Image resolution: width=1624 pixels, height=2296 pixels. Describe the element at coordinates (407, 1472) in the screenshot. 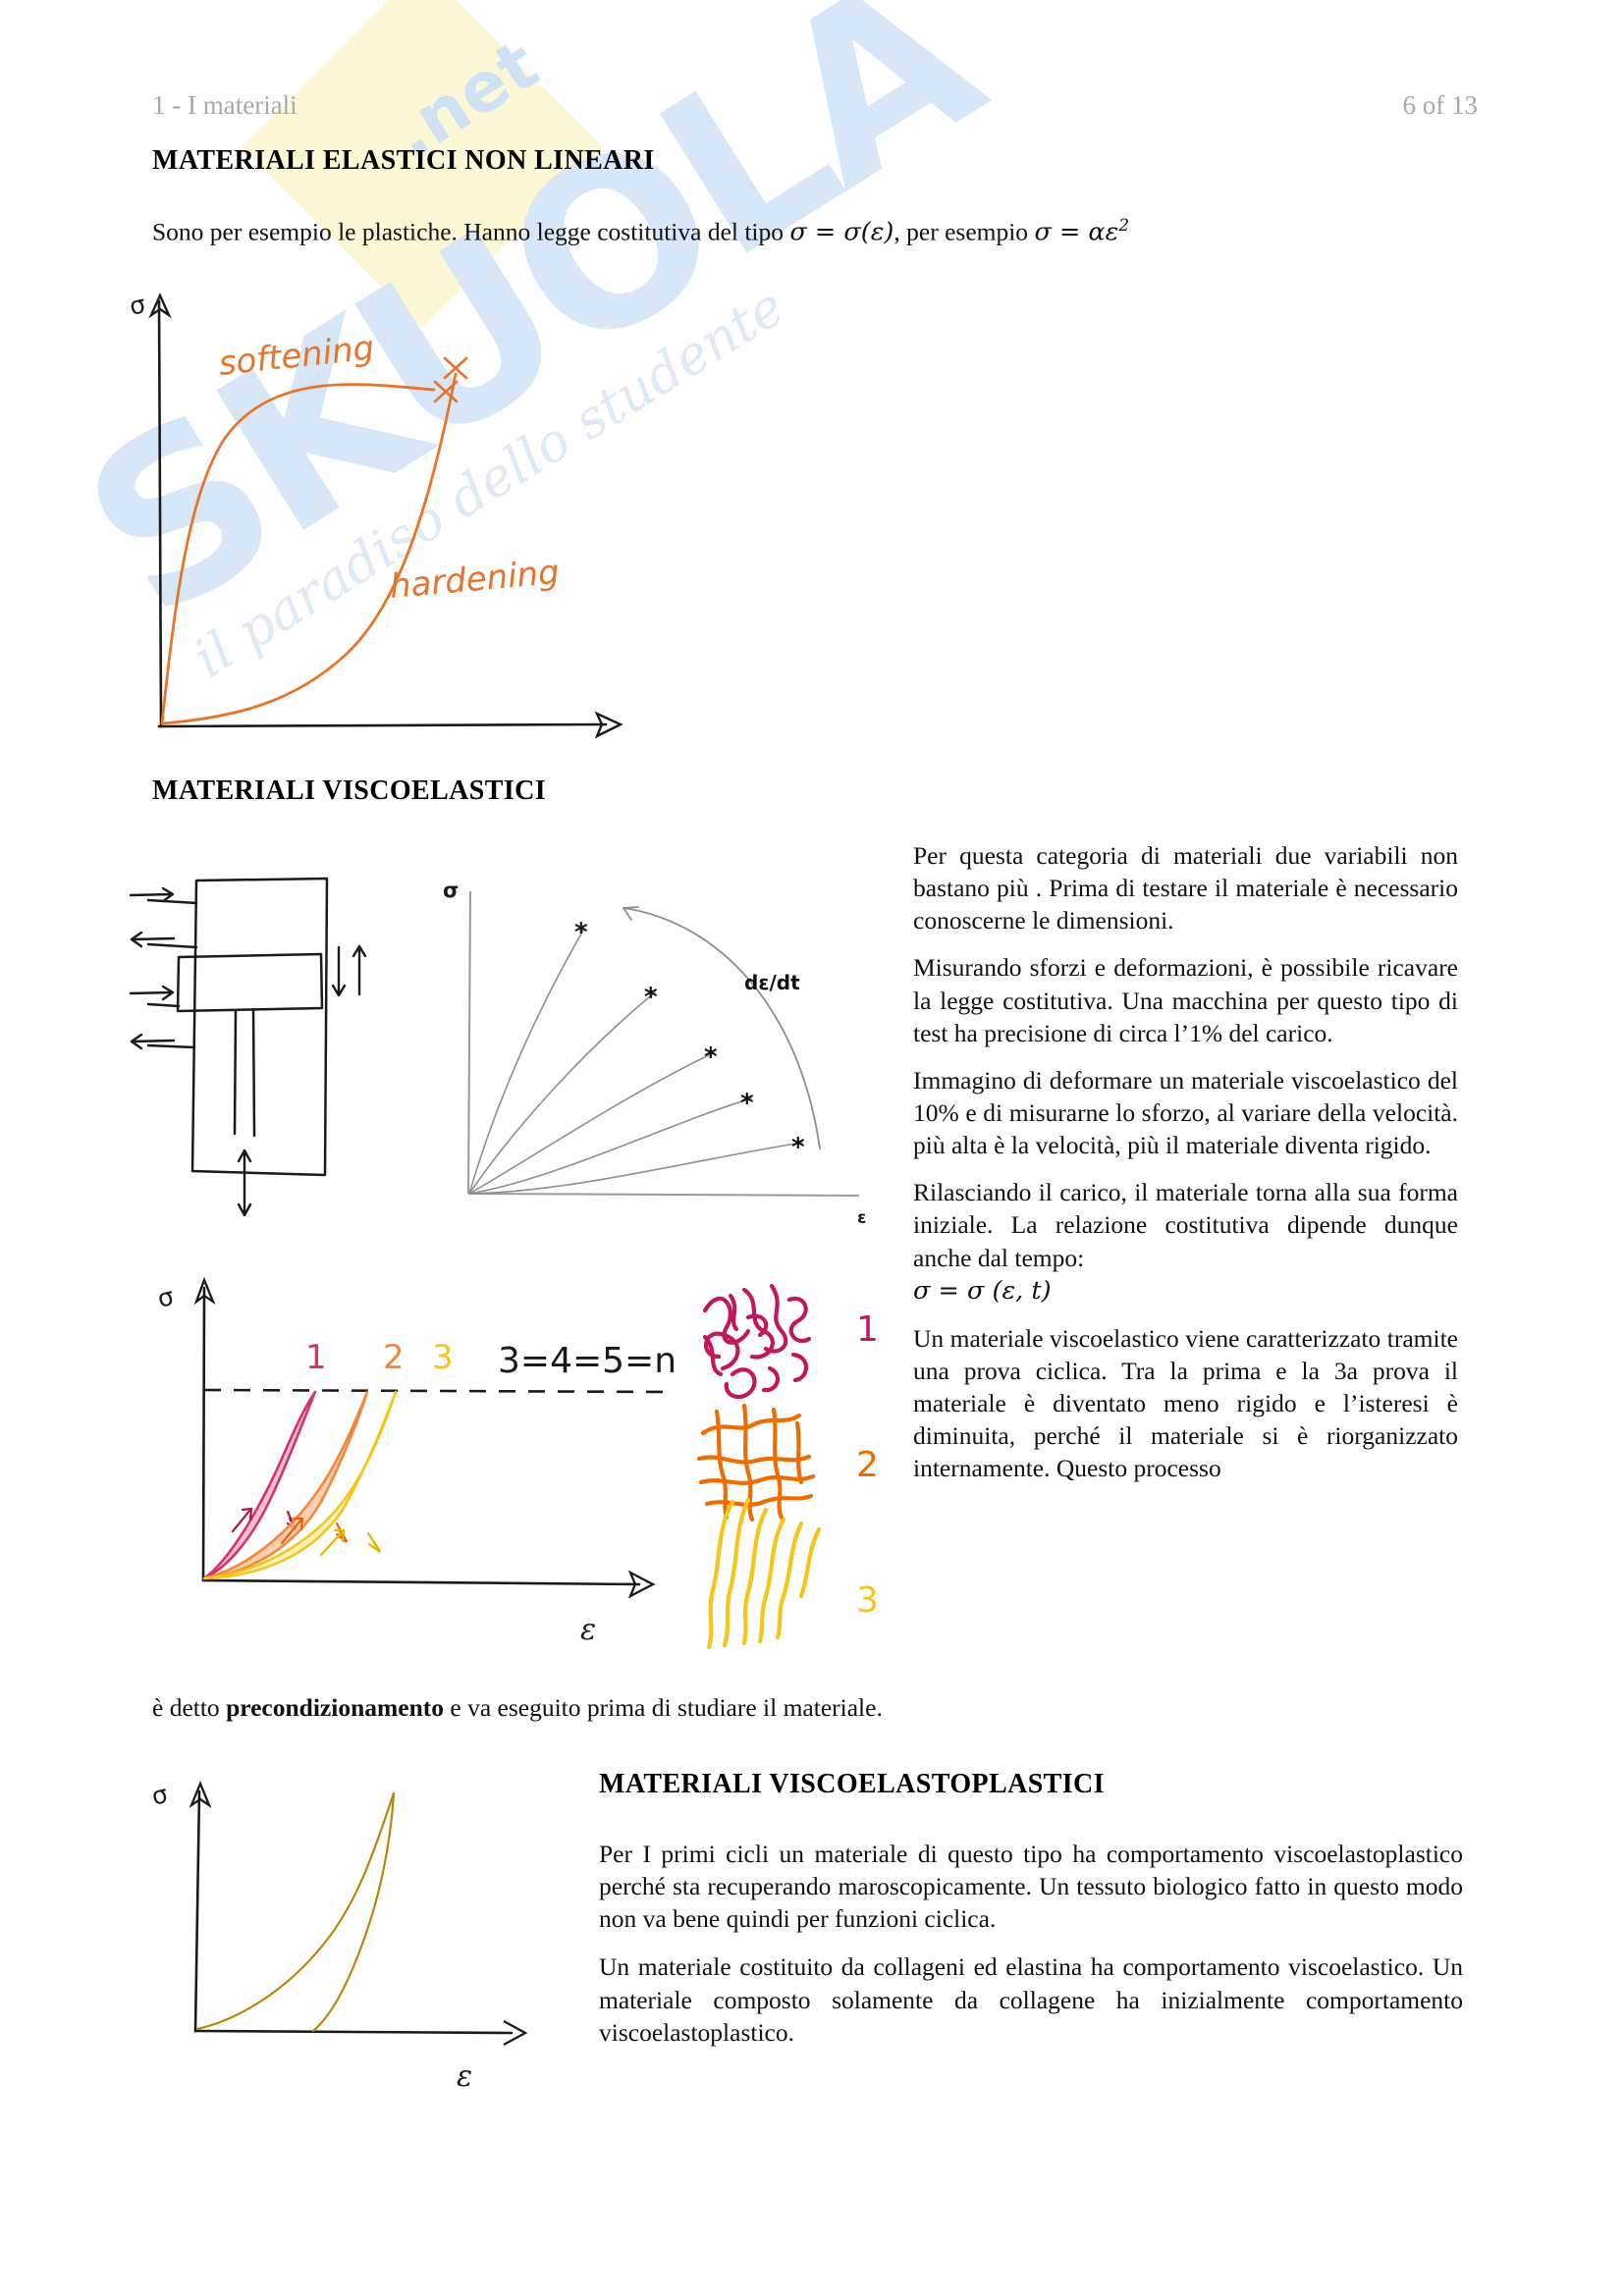

I see `figure-cyclic-hysteresis: σ ε 1 2 3` at that location.